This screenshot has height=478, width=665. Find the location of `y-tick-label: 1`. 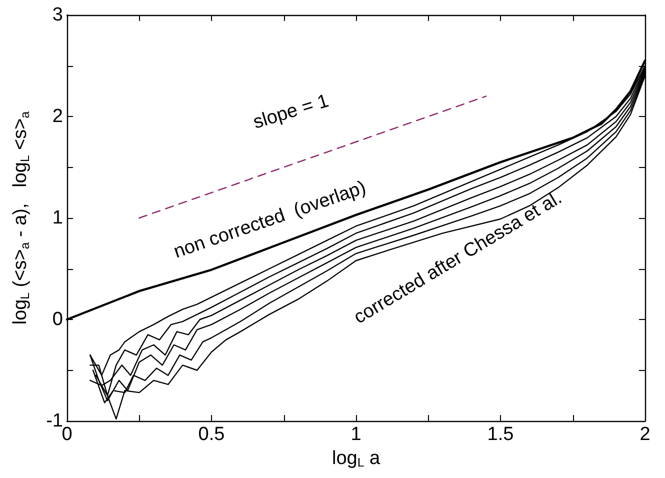

y-tick-label: 1 is located at coordinates (57, 218).